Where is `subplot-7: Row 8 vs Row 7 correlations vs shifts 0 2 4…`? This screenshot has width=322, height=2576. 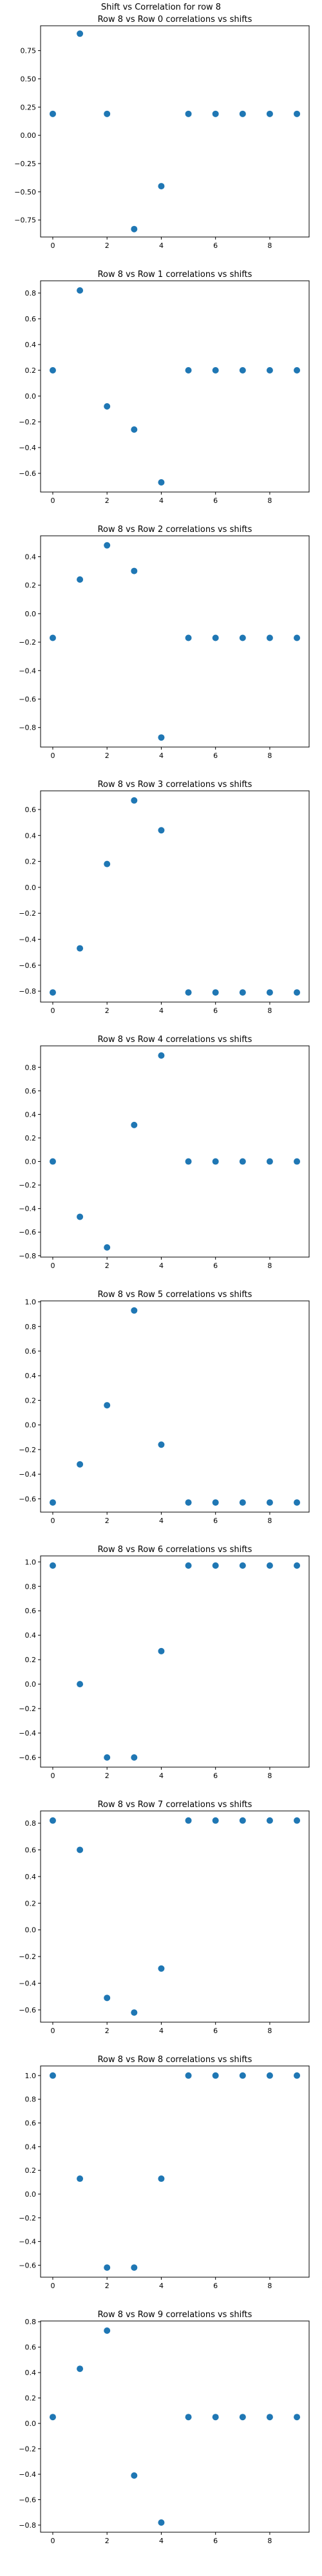
subplot-7: Row 8 vs Row 7 correlations vs shifts 0 2 4… is located at coordinates (164, 1917).